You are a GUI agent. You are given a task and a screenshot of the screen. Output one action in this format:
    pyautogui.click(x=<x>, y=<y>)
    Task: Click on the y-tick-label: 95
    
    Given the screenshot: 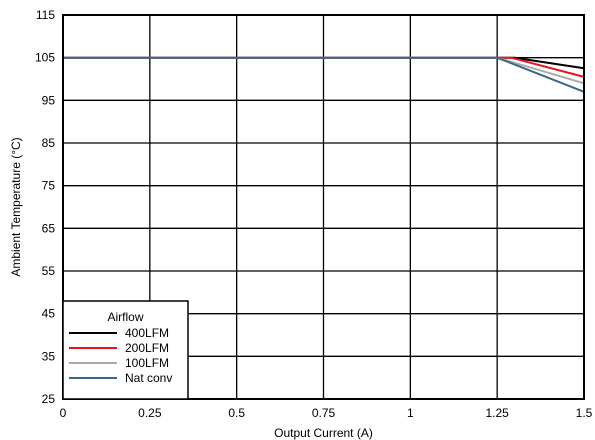 What is the action you would take?
    pyautogui.click(x=49, y=100)
    